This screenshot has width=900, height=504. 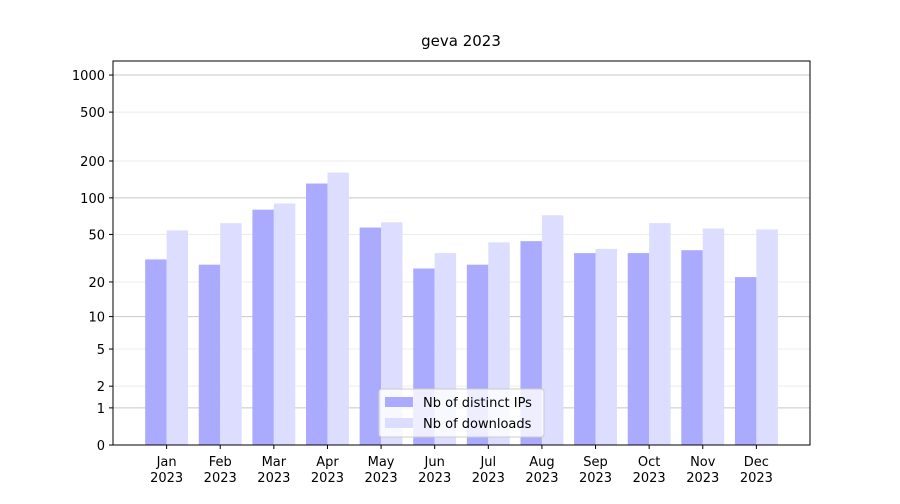 What do you see at coordinates (595, 462) in the screenshot?
I see `x-tick-label: Sep` at bounding box center [595, 462].